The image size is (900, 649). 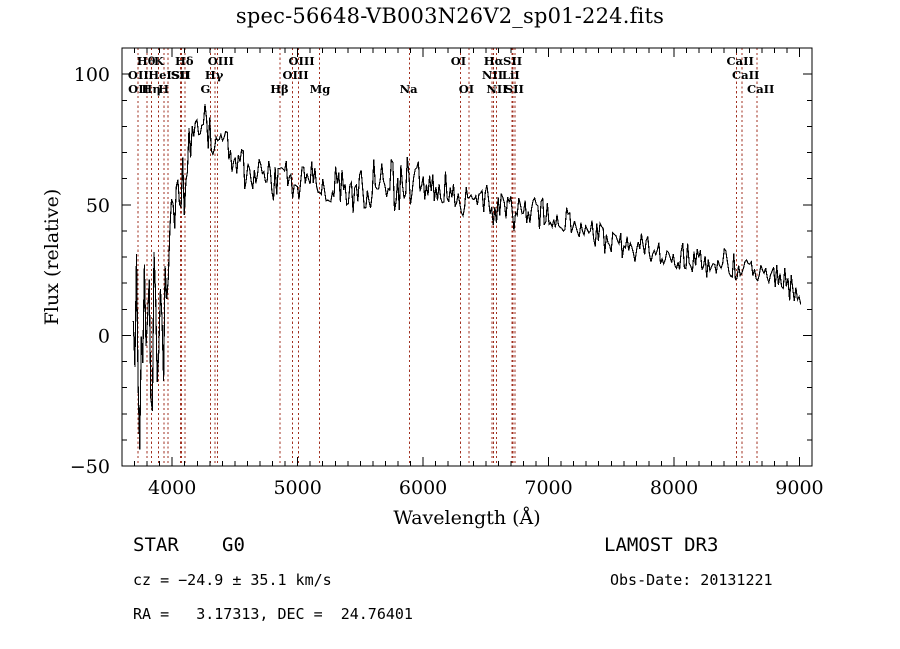 What do you see at coordinates (510, 75) in the screenshot?
I see `spectral-line-label: LiI` at bounding box center [510, 75].